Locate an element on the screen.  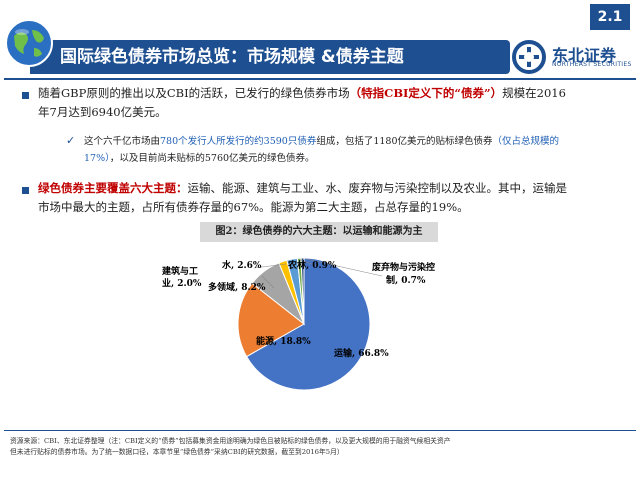
slice-label-building-2: 业, 2.0% is located at coordinates (182, 283).